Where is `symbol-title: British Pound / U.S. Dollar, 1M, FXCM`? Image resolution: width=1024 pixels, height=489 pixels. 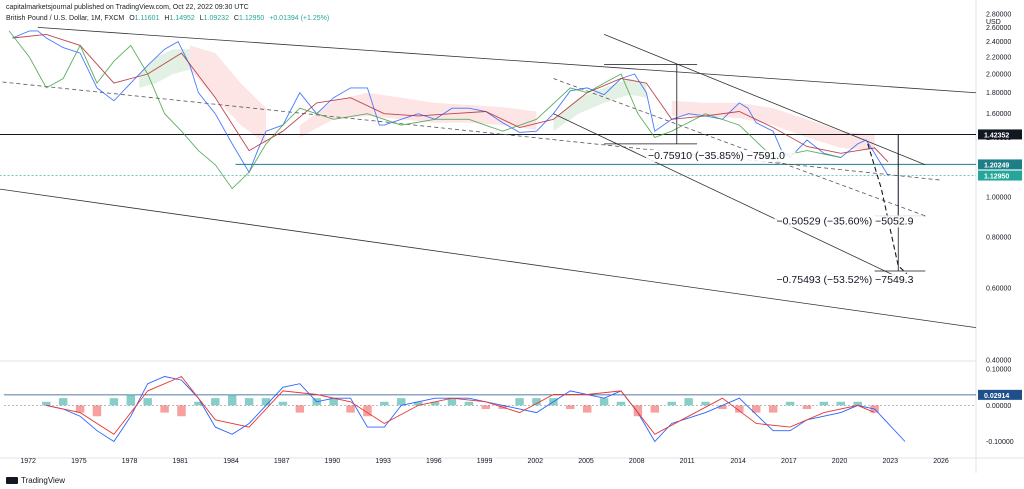 symbol-title: British Pound / U.S. Dollar, 1M, FXCM is located at coordinates (65, 18).